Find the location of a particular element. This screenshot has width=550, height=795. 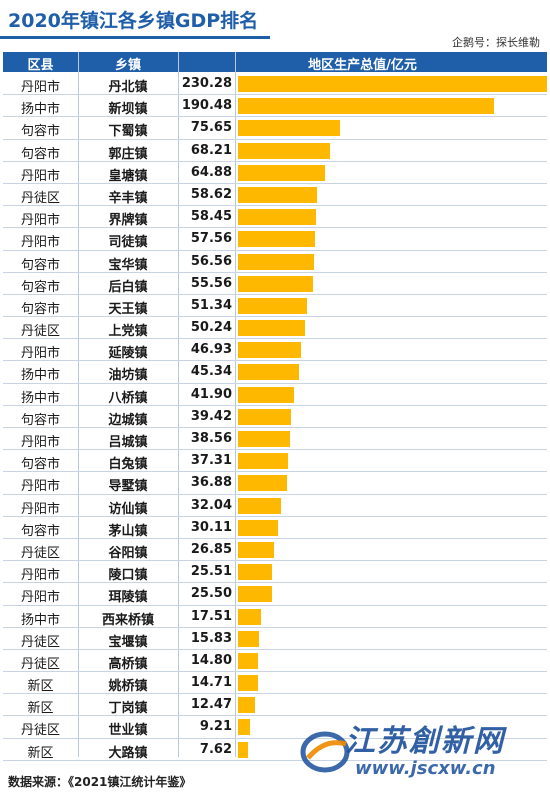

table-row: 丹阳市 皇塘镇 64.88 is located at coordinates (275, 173).